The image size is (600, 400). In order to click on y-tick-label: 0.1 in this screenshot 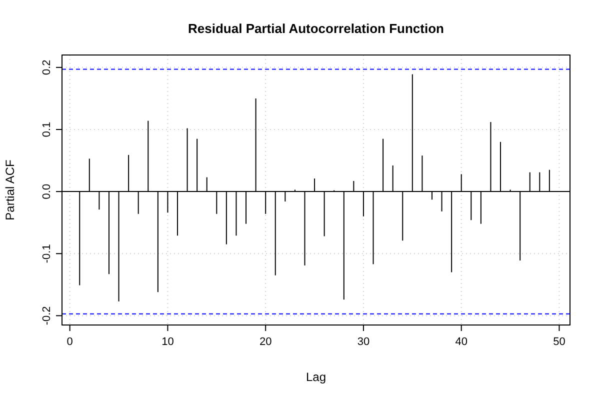, I will do `click(47, 130)`.